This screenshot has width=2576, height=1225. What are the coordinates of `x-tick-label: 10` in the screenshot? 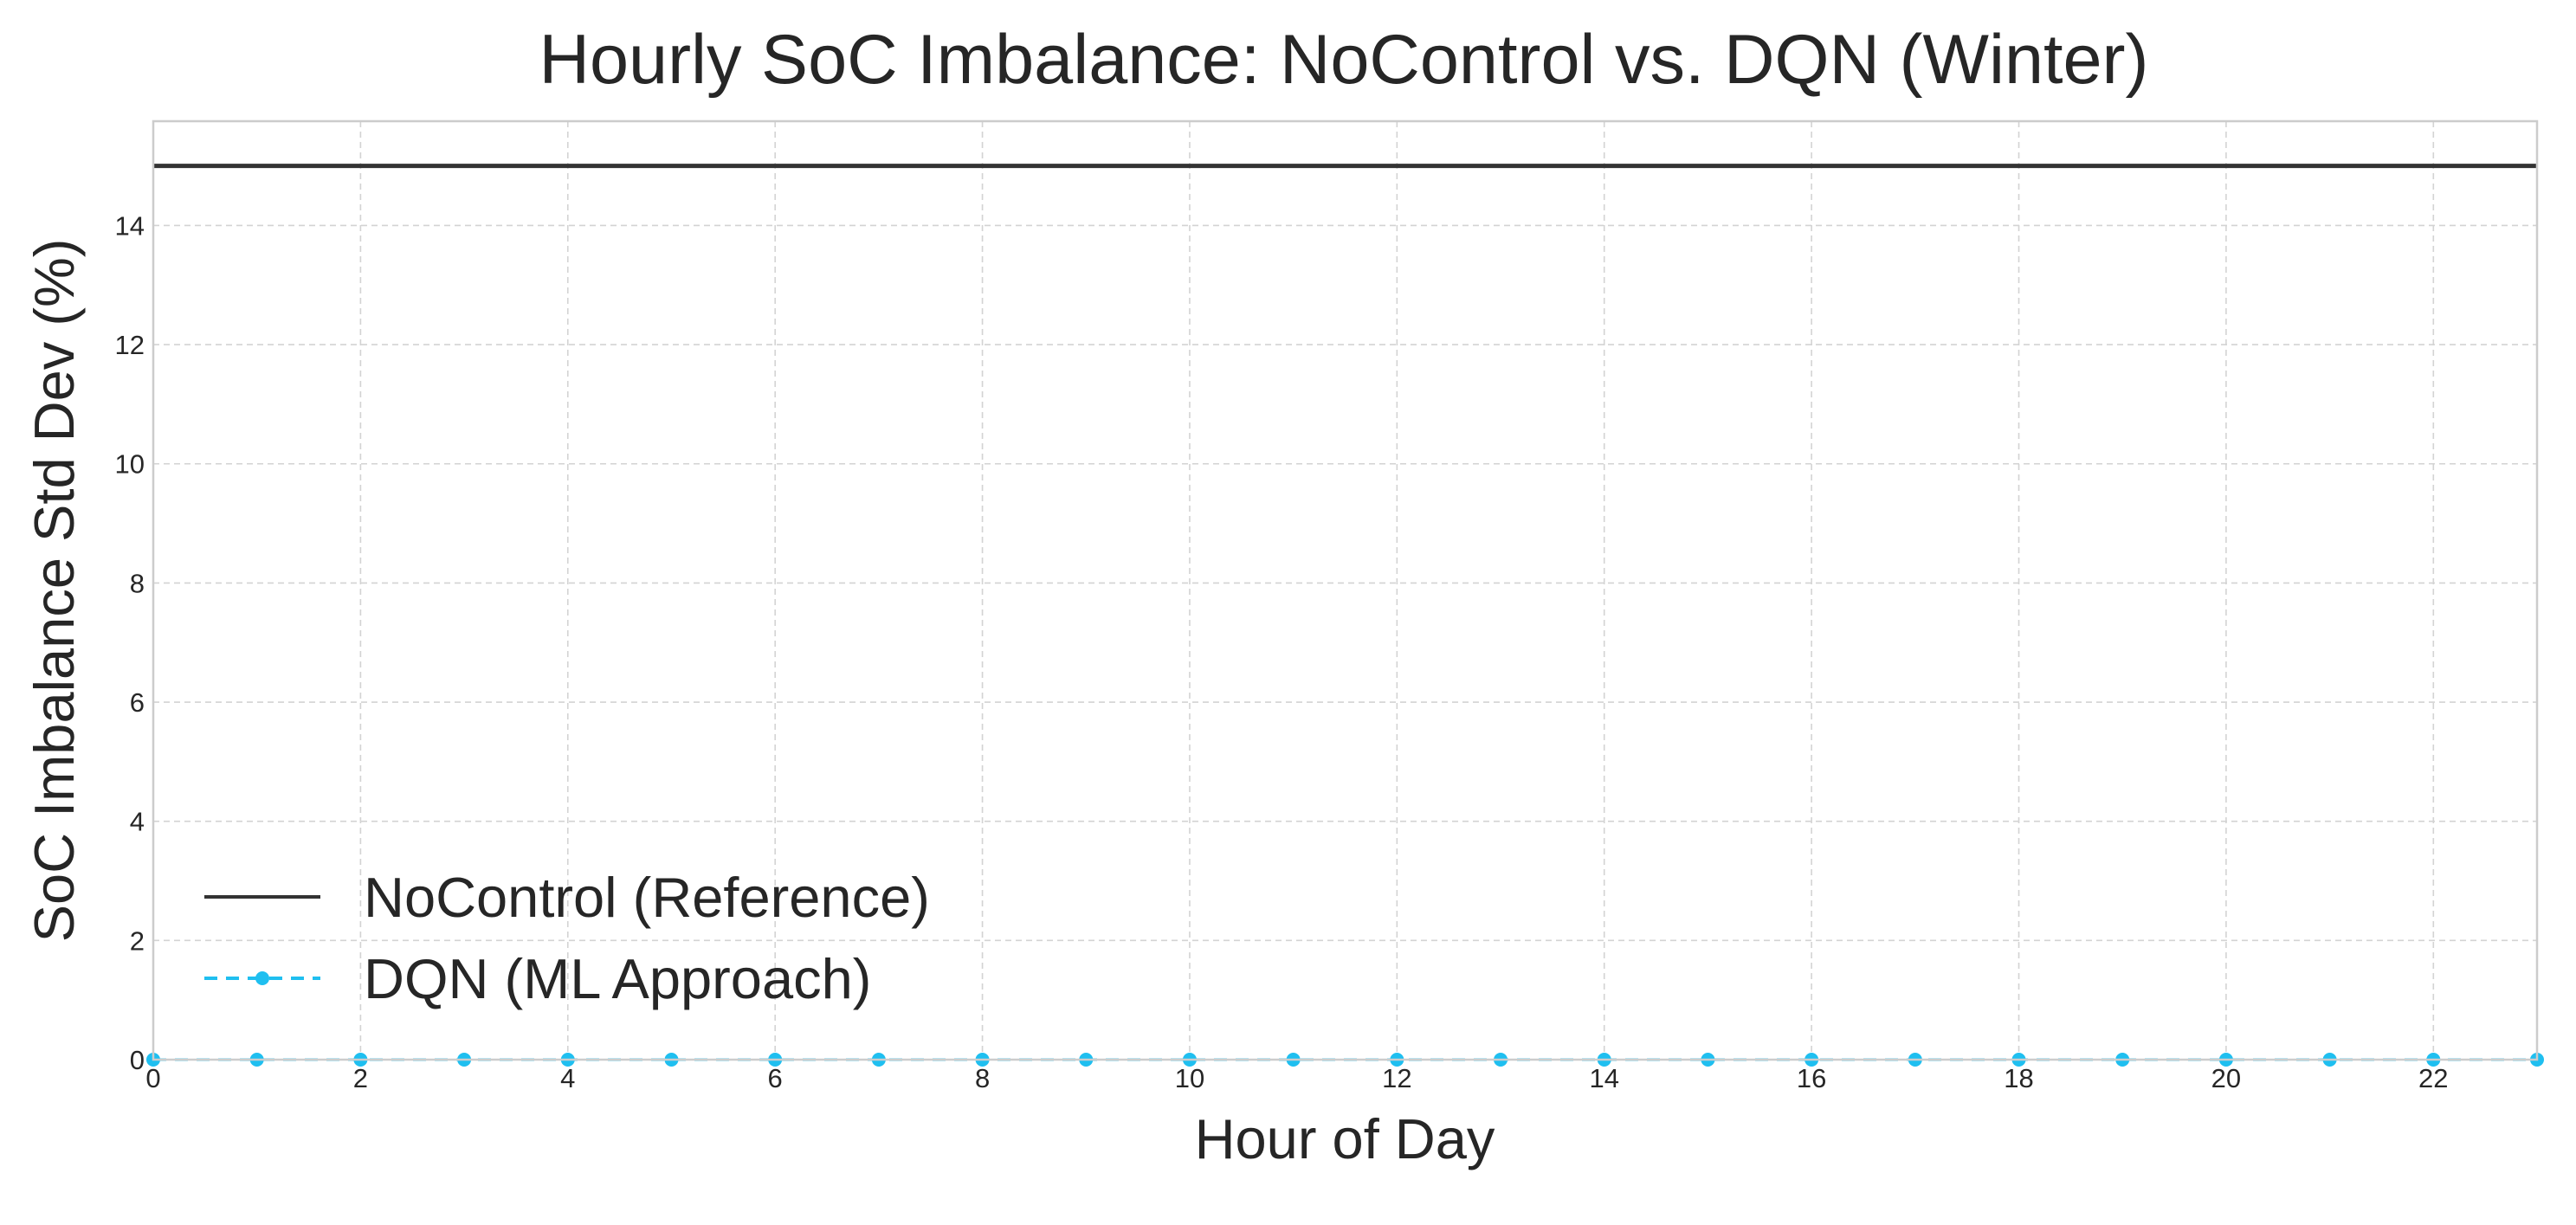 It's located at (1189, 1078).